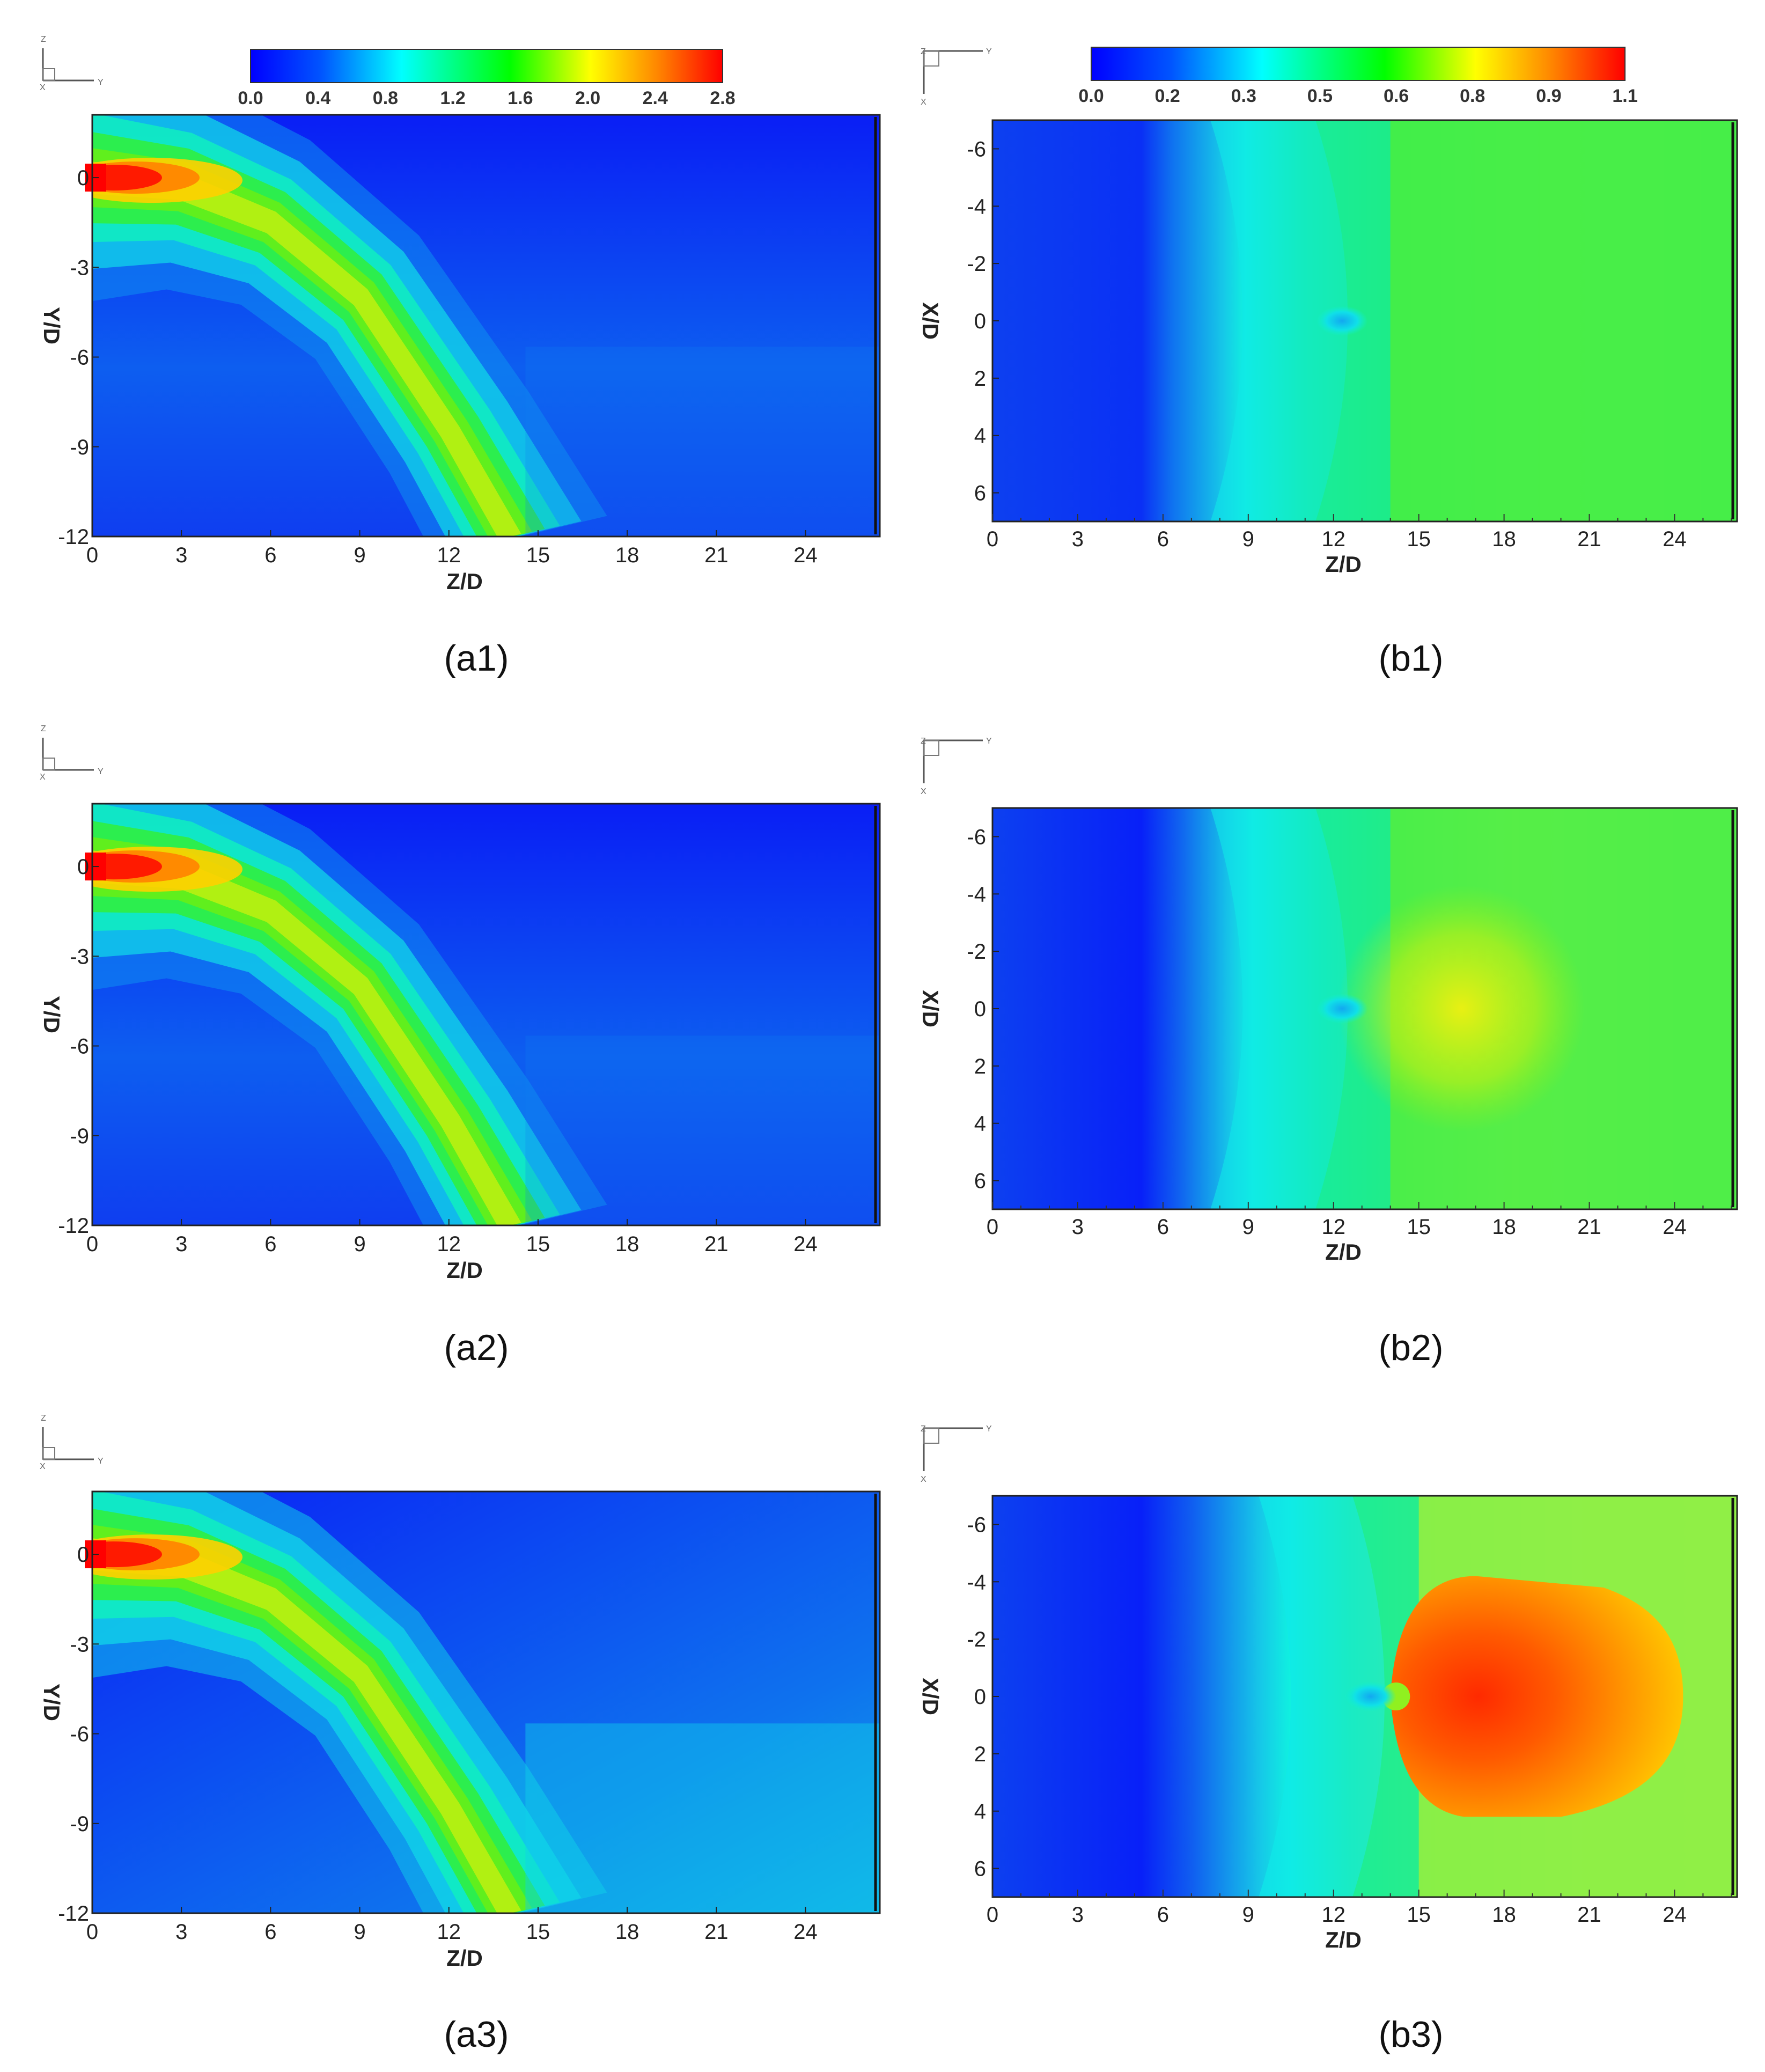 This screenshot has width=1765, height=2072. I want to click on panel-a2: Z Y X 0 3 6 9 12 15 18 21 24 0 -3 -6 -9 -12 Z/D Y/D (a2), so click(460, 1046).